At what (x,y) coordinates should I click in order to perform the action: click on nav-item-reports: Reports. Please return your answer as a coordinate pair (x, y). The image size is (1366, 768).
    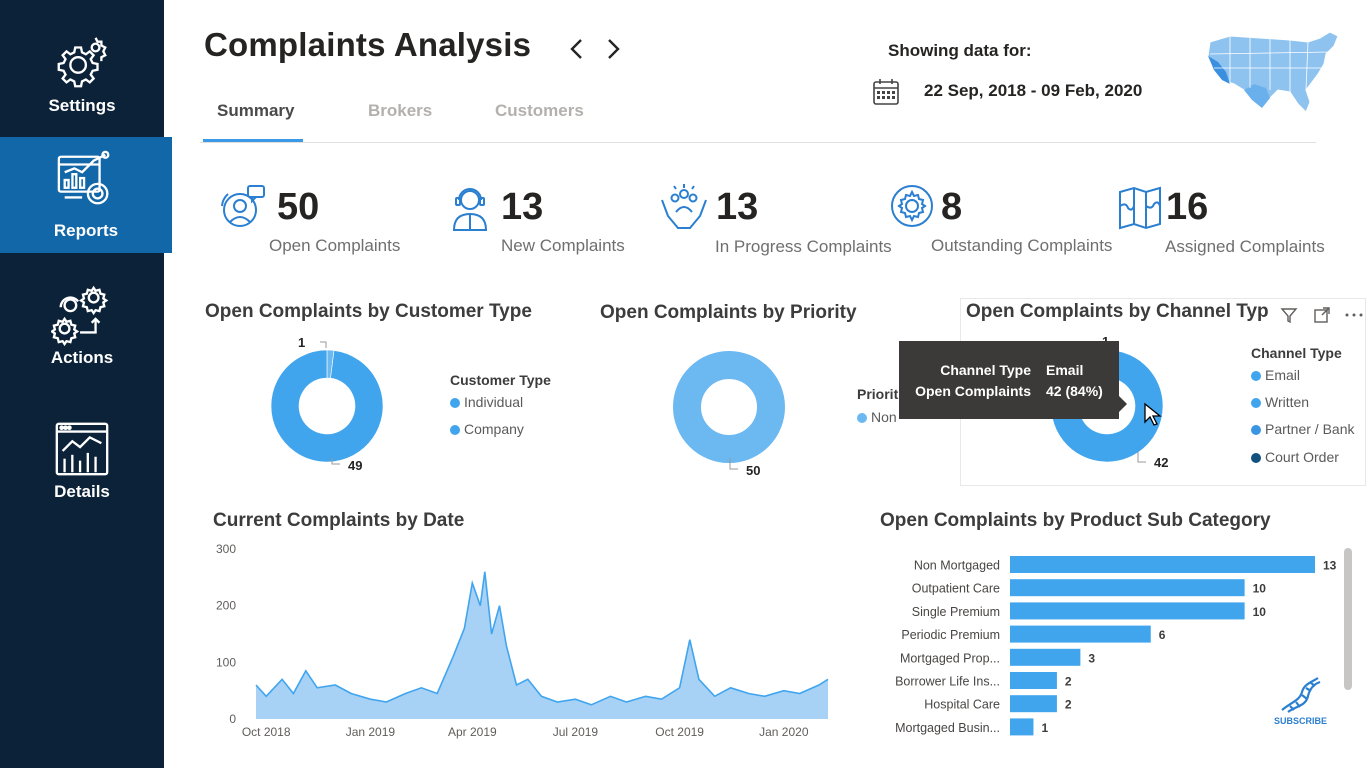
    Looking at the image, I should click on (86, 195).